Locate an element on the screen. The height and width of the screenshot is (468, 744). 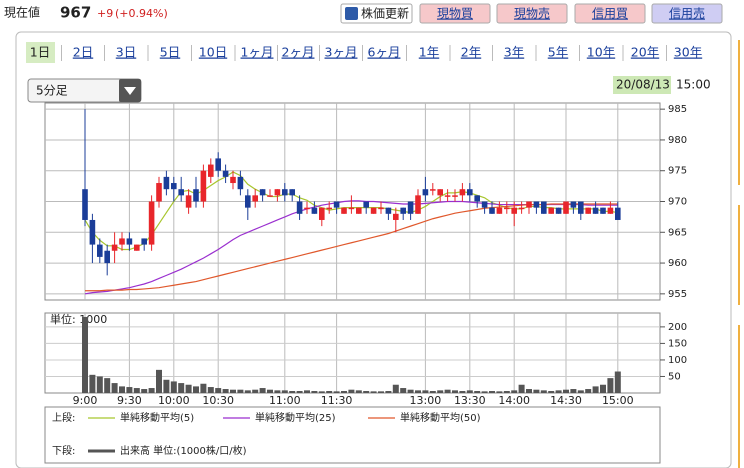
legend-lower: 下段: is located at coordinates (63, 450).